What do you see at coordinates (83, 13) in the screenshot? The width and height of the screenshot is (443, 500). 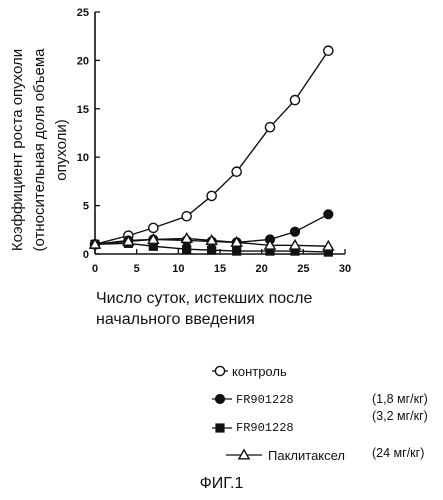 I see `y-tick-label: 25` at bounding box center [83, 13].